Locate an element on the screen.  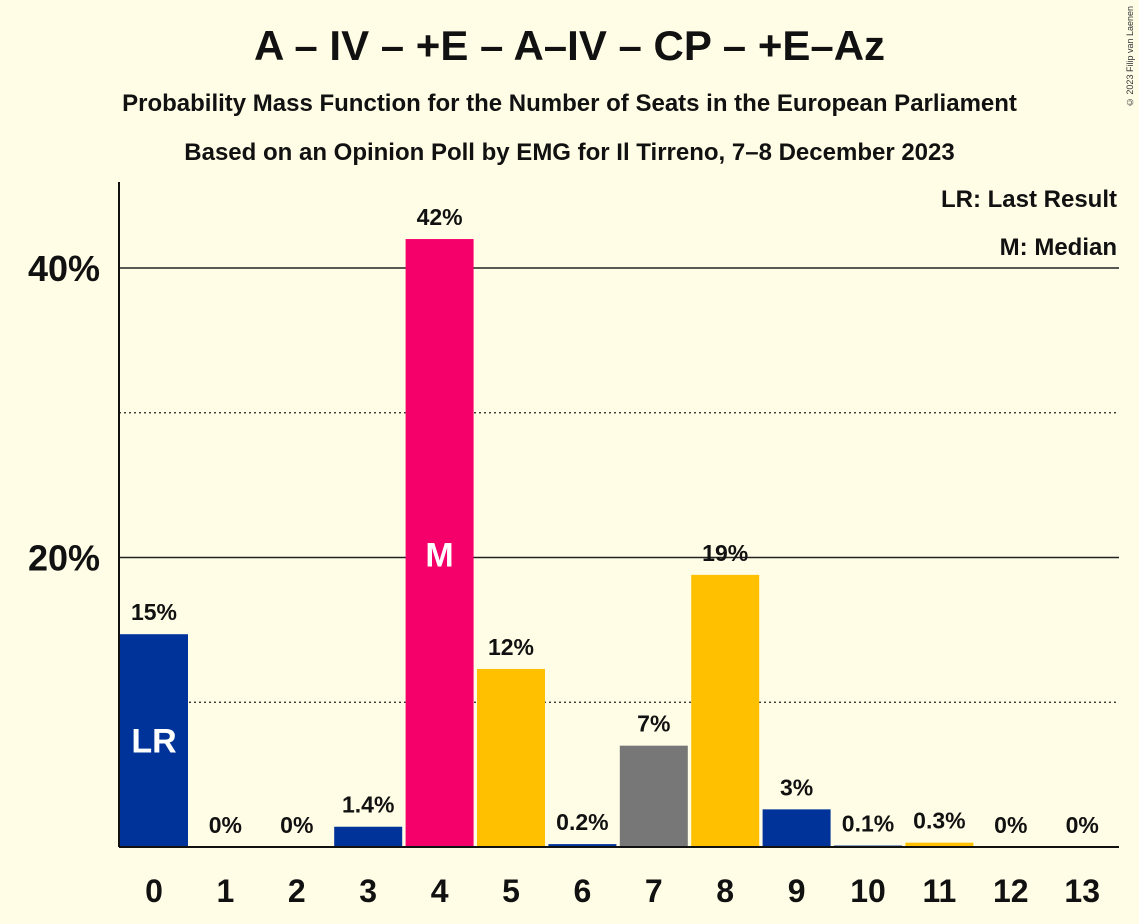
x-tick-label: 11 is located at coordinates (939, 891).